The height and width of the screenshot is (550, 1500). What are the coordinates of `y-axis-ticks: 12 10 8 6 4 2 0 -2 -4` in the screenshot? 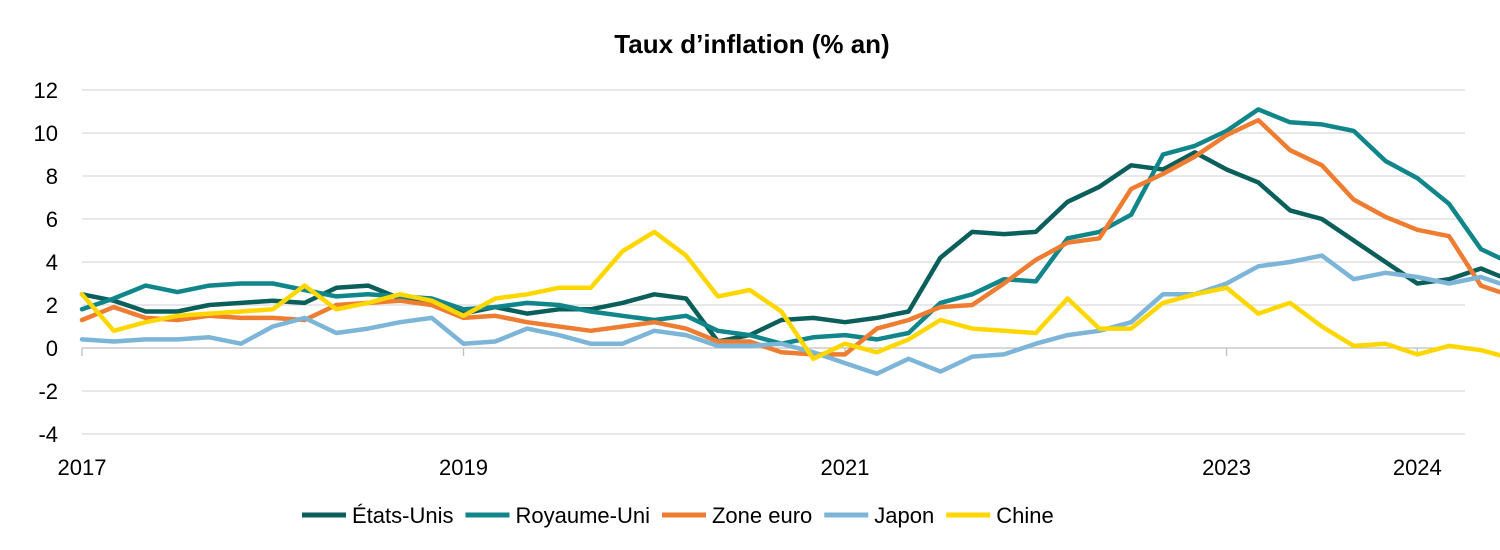 It's located at (46, 262).